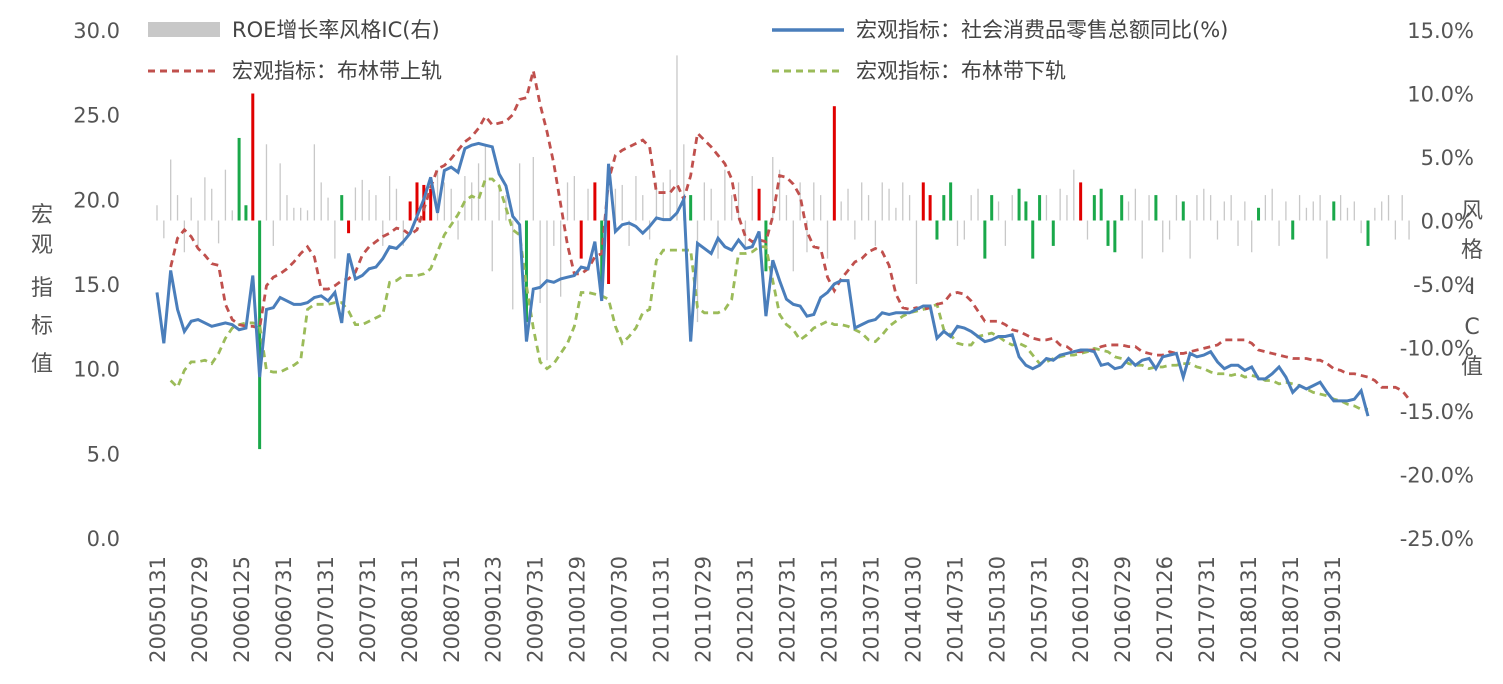 This screenshot has width=1503, height=684. What do you see at coordinates (294, 30) in the screenshot?
I see `legend-item-bars: ROE增长率风格IC(右)` at bounding box center [294, 30].